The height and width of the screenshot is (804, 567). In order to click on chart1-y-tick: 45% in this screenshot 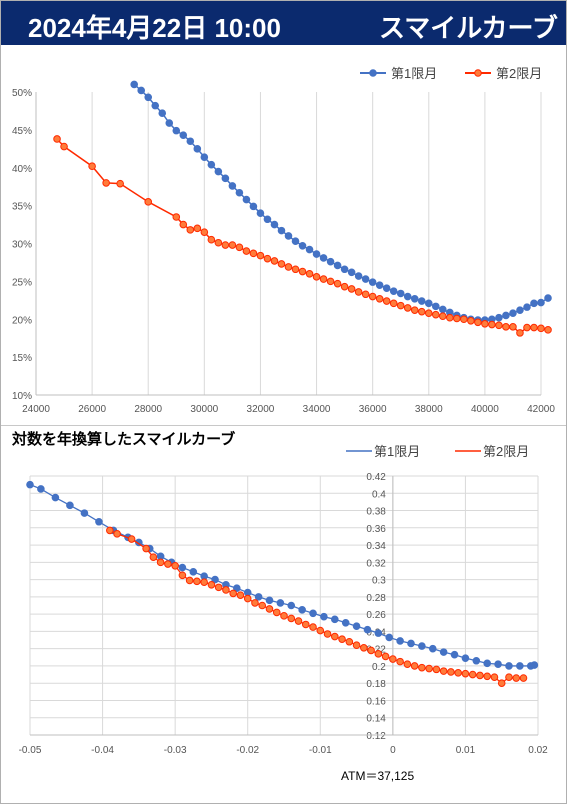, I will do `click(22, 131)`.